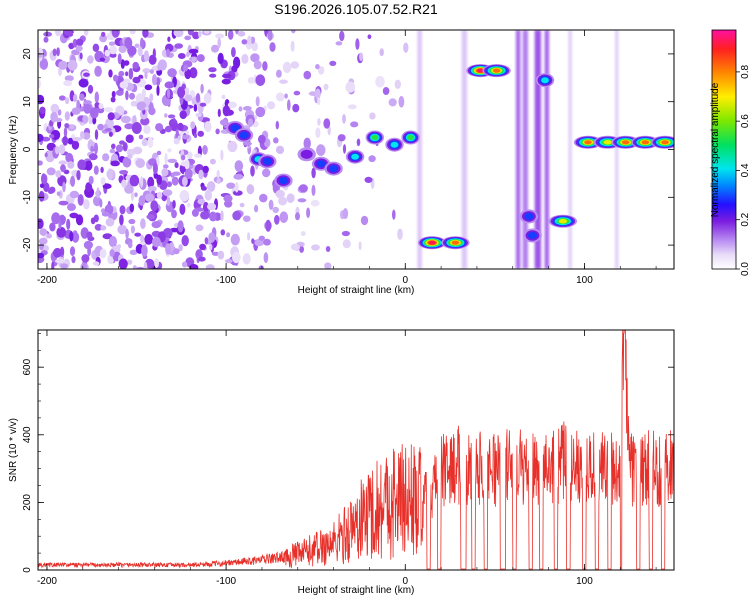 The height and width of the screenshot is (600, 750). What do you see at coordinates (745, 121) in the screenshot?
I see `colorbar-tick-label: 0.6` at bounding box center [745, 121].